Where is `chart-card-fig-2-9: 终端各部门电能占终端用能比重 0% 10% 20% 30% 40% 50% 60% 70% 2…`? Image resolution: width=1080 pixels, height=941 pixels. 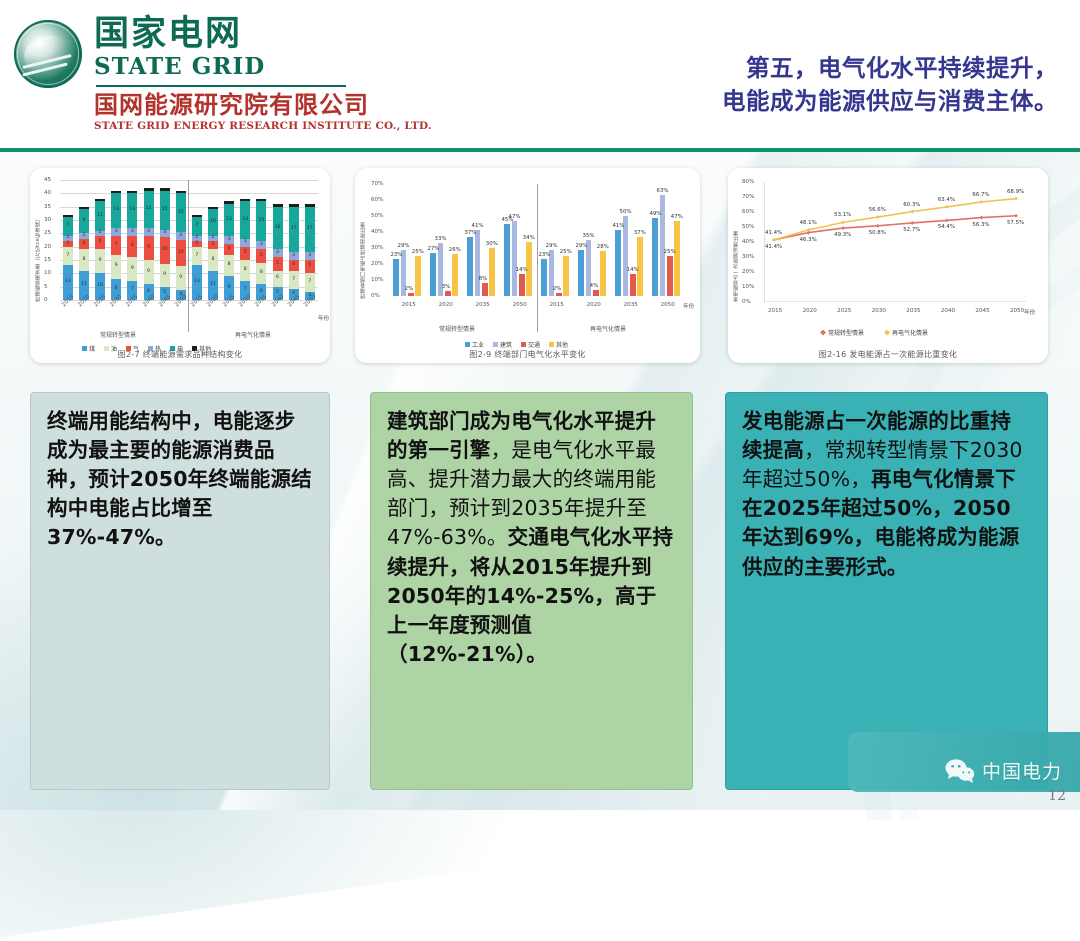
chart-card-fig-2-9: 终端各部门电能占终端用能比重 0% 10% 20% 30% 40% 50% 60% 70% 2… is located at coordinates (527, 265).